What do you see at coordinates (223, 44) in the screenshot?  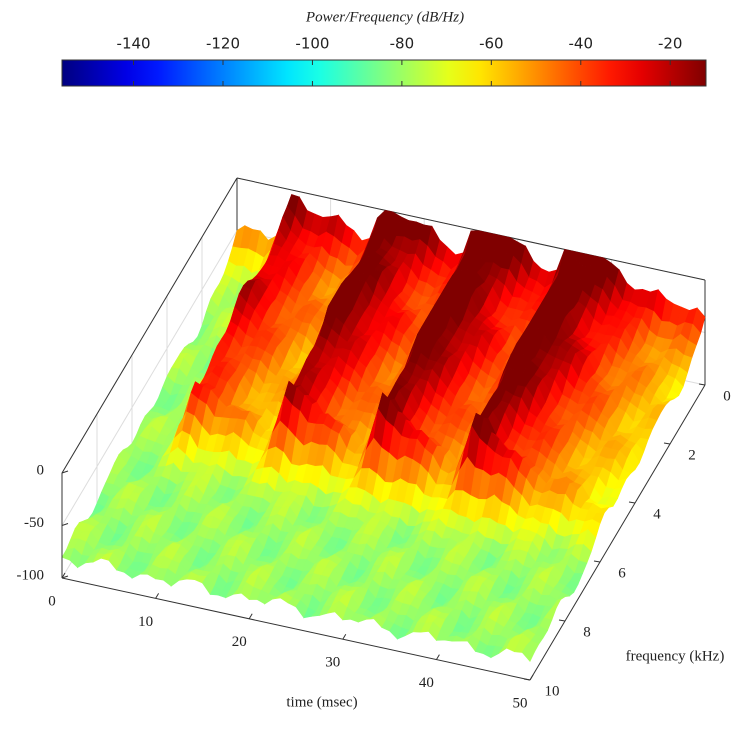 I see `colorbar-tick-label: -120` at bounding box center [223, 44].